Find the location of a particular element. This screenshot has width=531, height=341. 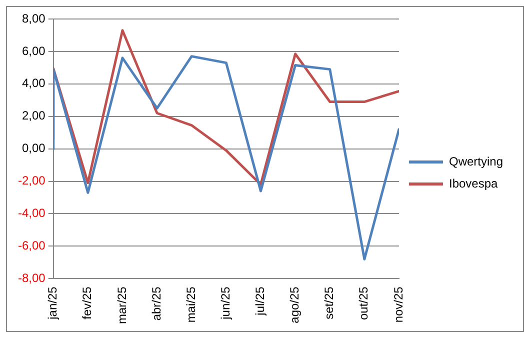

x-tick-label: jan/25 is located at coordinates (53, 303).